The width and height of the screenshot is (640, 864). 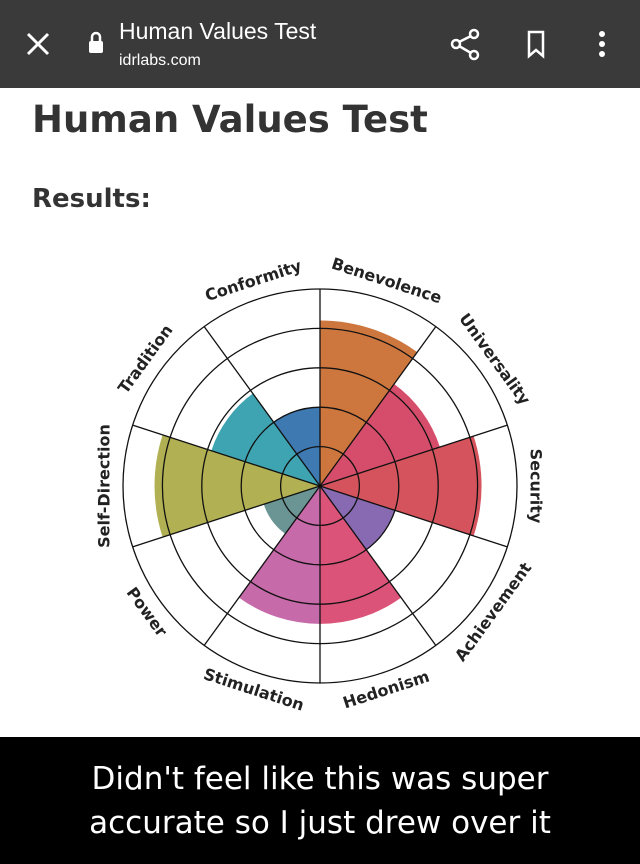 I want to click on browser-icons, so click(x=315, y=44).